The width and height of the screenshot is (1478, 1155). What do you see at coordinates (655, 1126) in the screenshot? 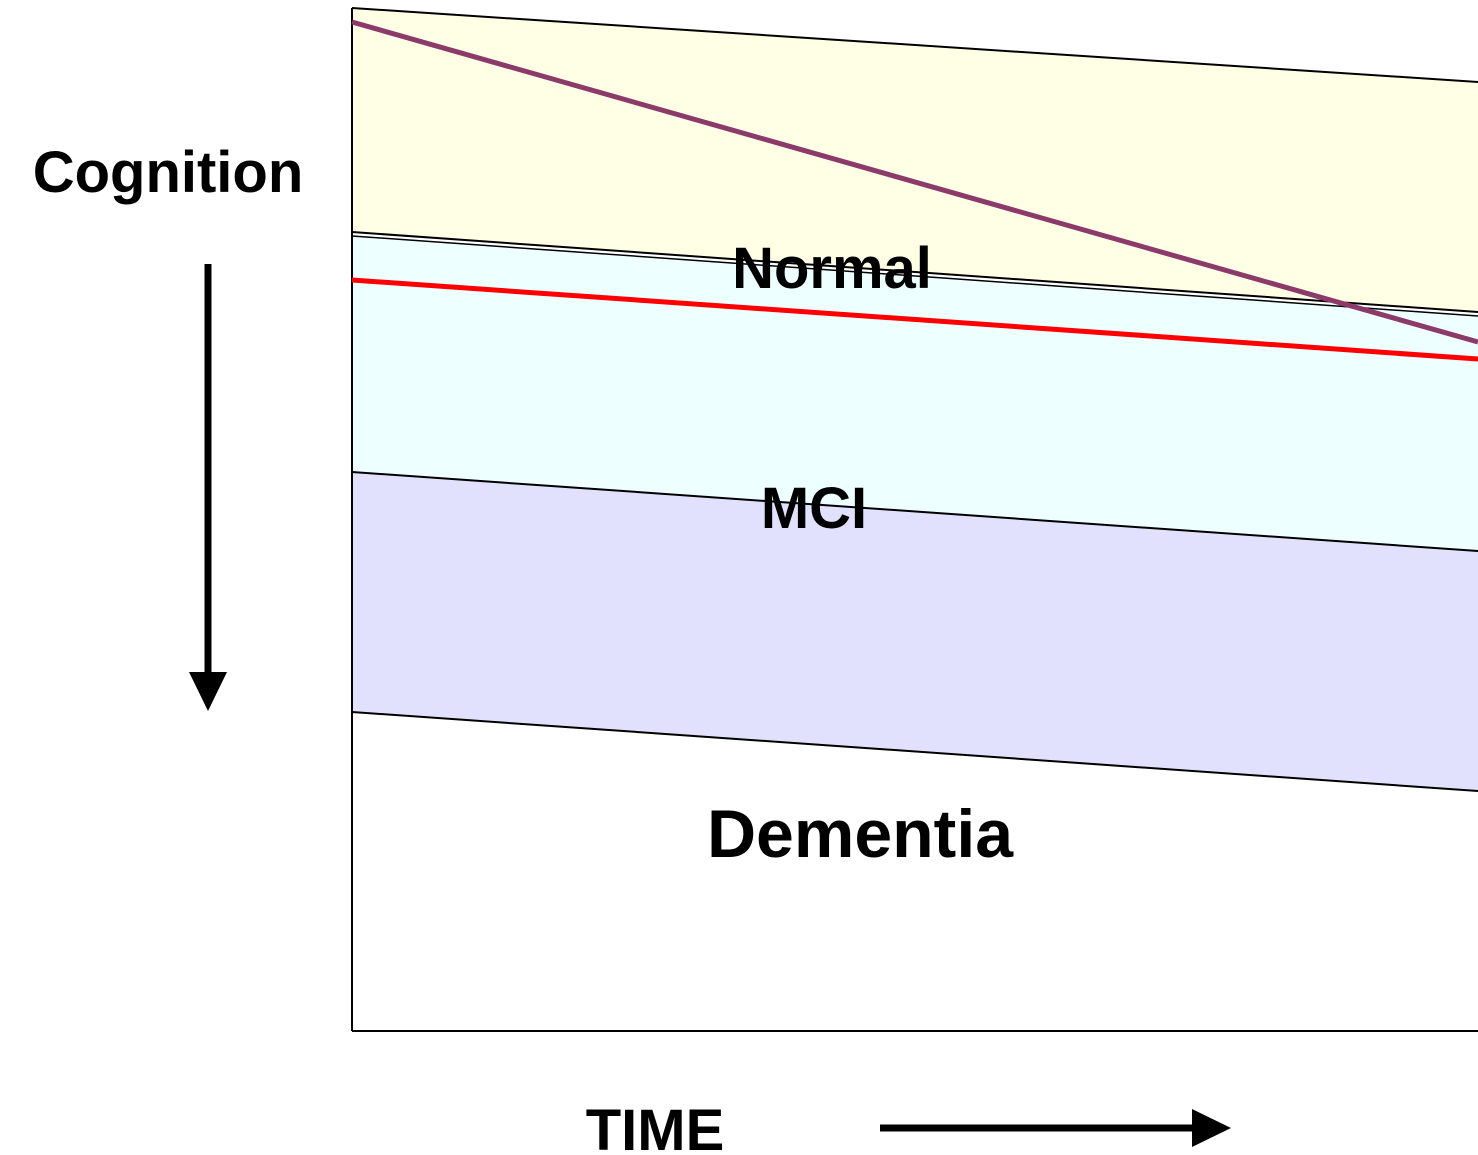
I see `x-axis-label: TIME` at bounding box center [655, 1126].